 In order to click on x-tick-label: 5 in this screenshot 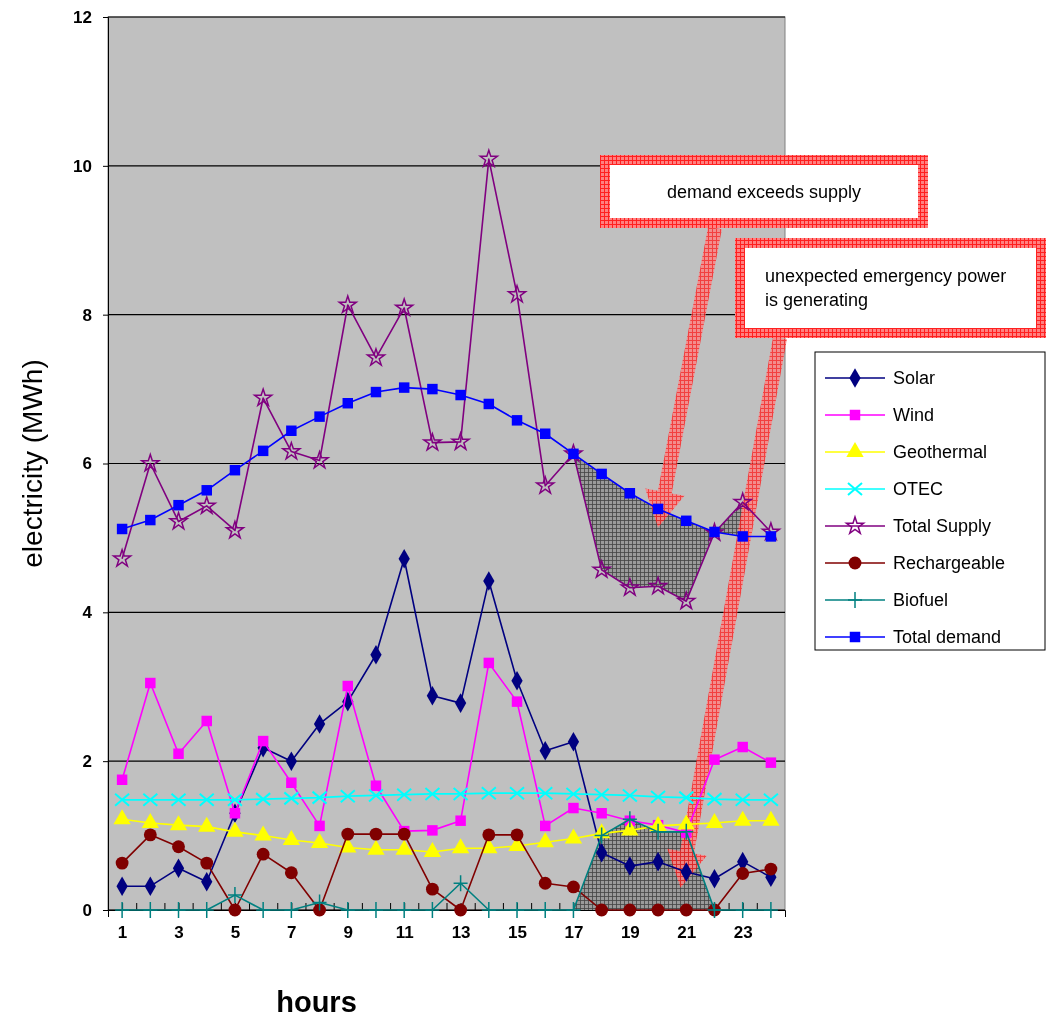, I will do `click(235, 932)`.